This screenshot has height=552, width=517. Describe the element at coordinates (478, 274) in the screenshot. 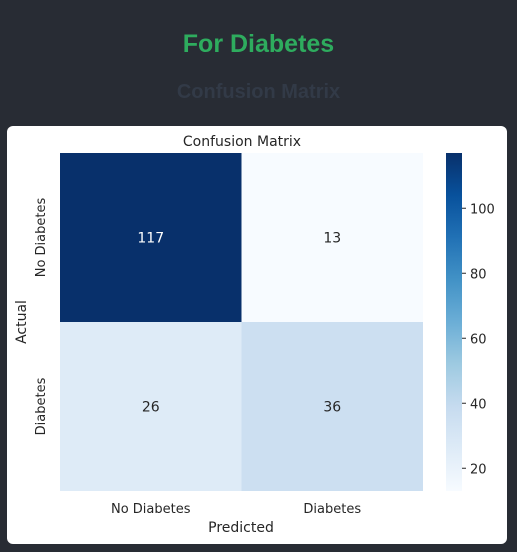

I see `colorbar-tick-label: 80` at that location.